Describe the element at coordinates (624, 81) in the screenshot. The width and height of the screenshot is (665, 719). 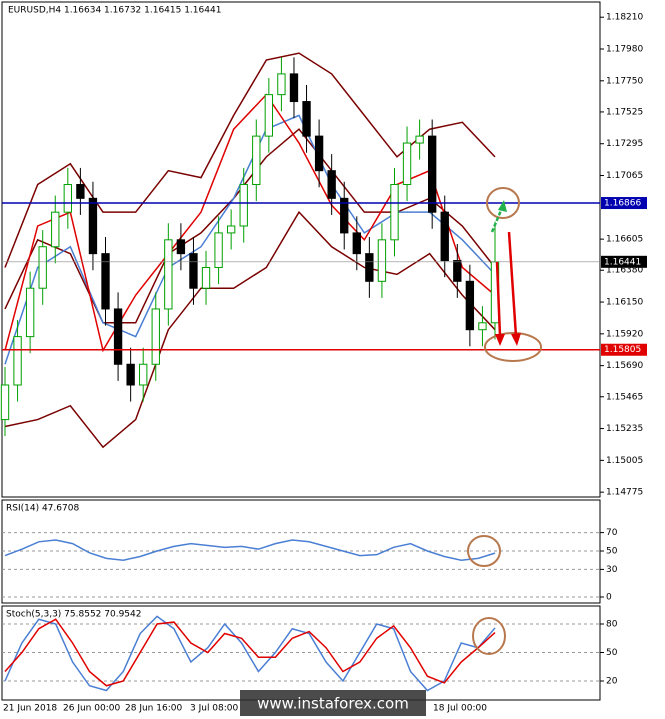
I see `y-tick-label: 1.17750` at that location.